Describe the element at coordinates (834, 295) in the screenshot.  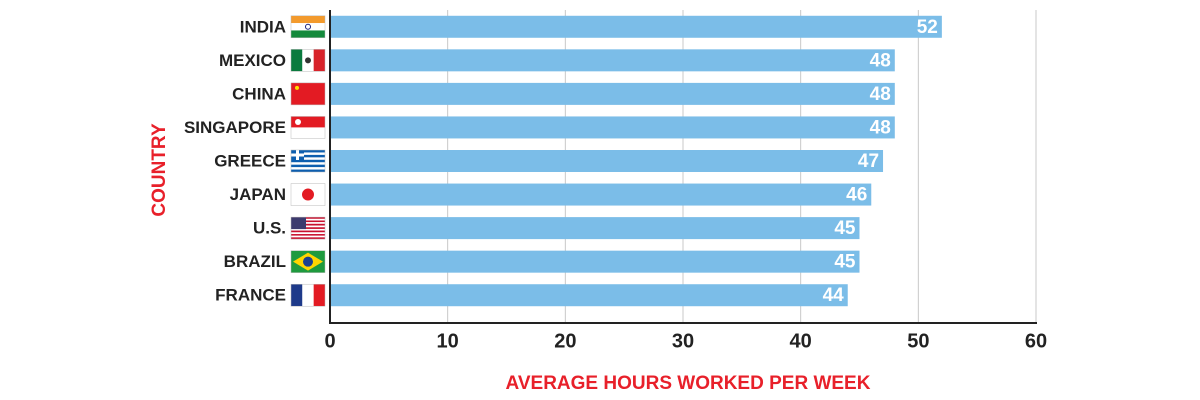
I see `value-label: 44` at that location.